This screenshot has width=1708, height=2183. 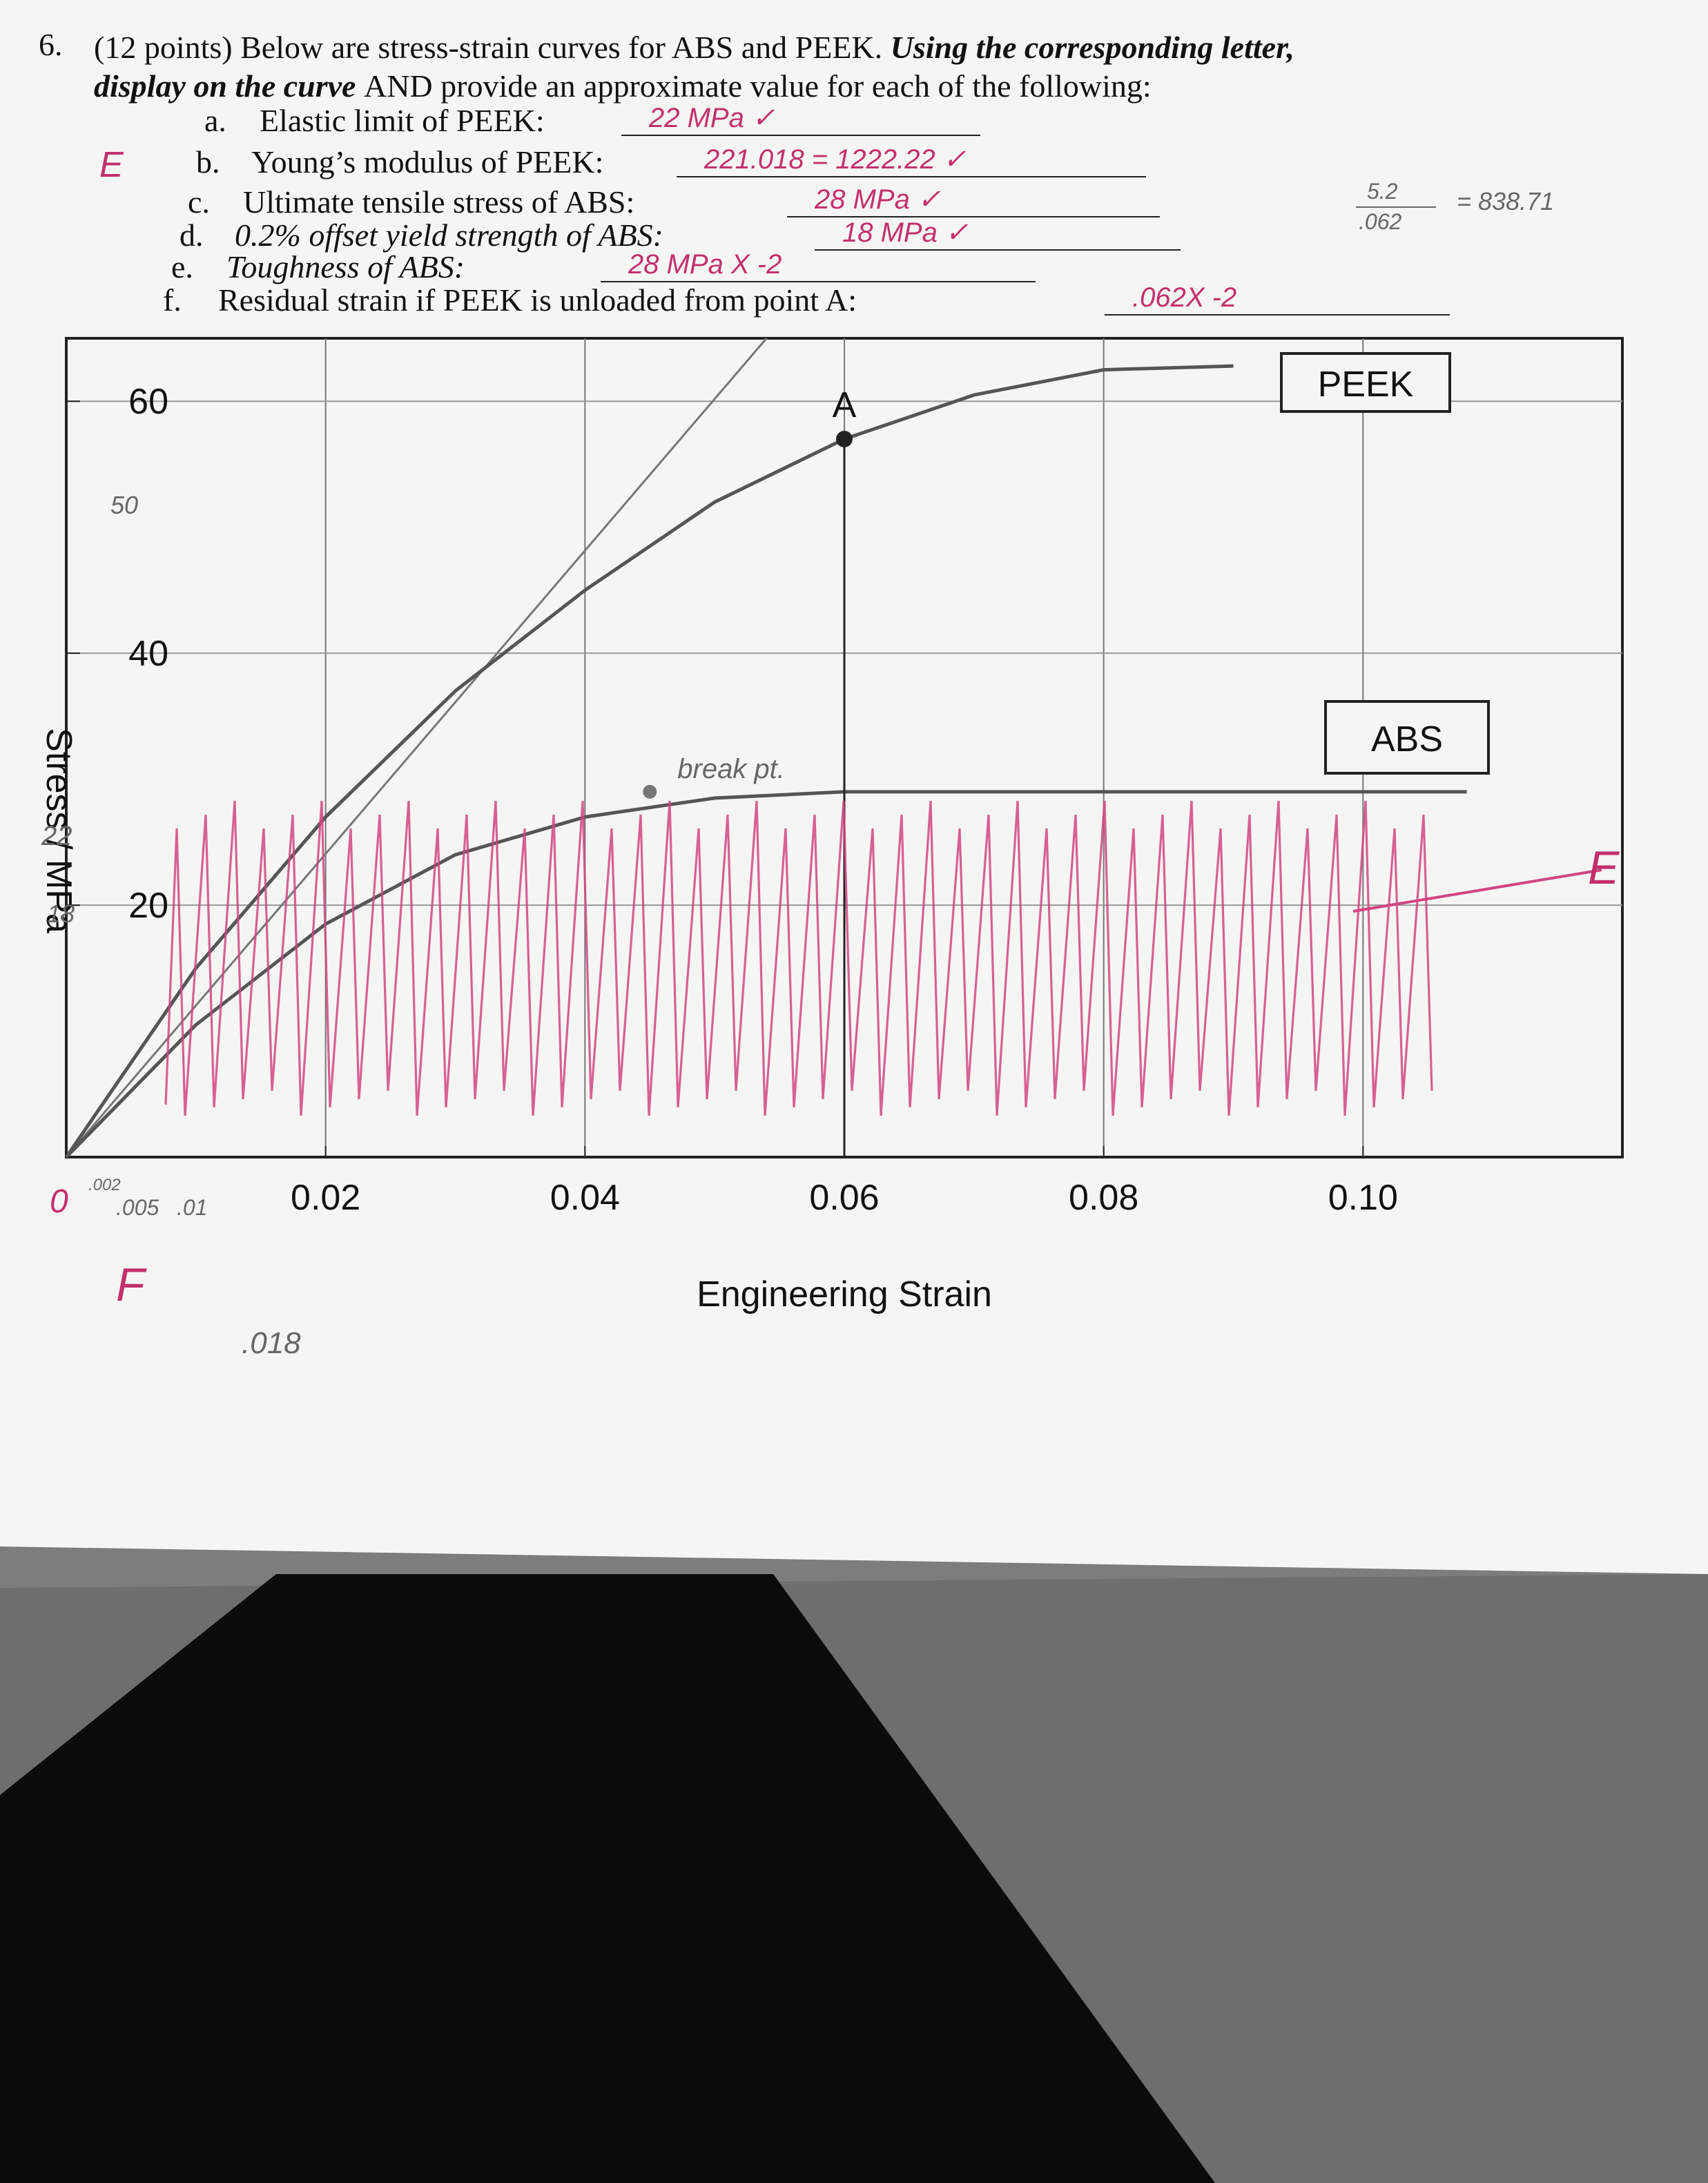 What do you see at coordinates (148, 402) in the screenshot?
I see `y-tick-label: 60` at bounding box center [148, 402].